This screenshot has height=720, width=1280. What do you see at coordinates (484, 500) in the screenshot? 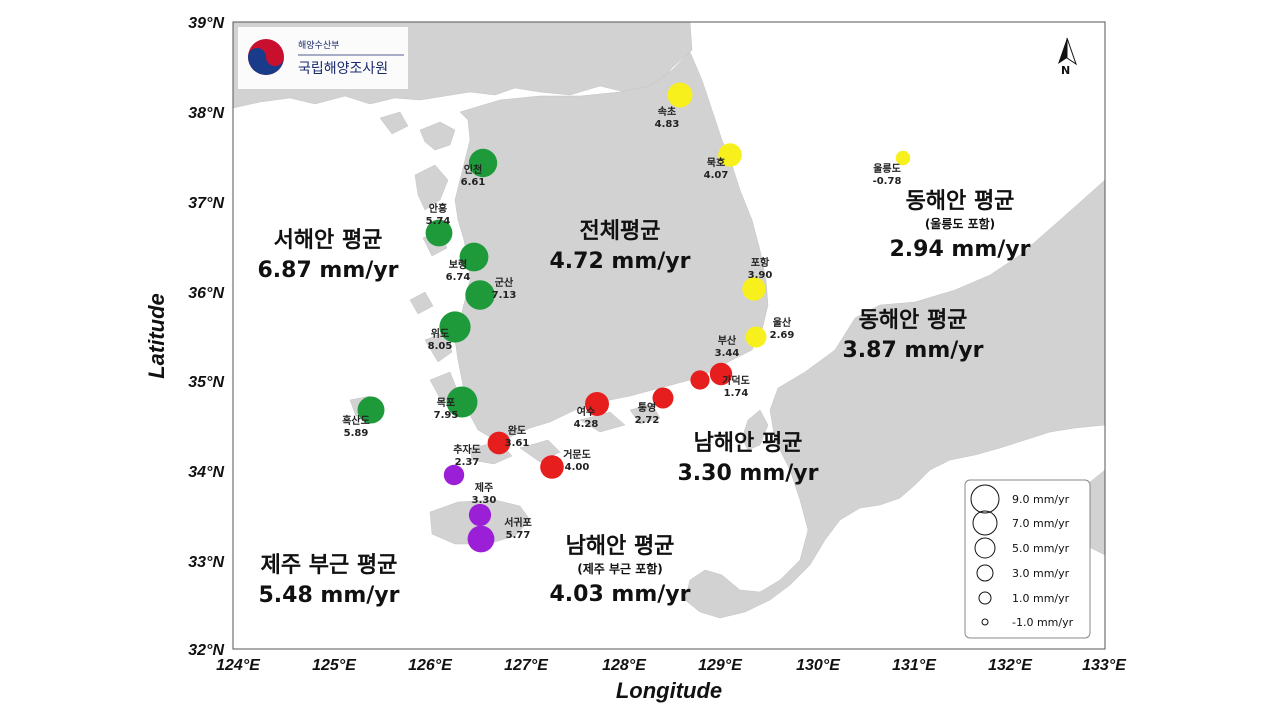
I see `station-value: 3.30` at bounding box center [484, 500].